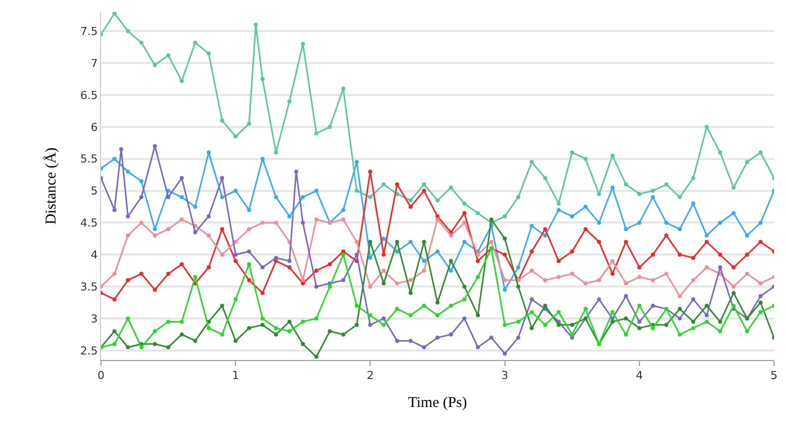  What do you see at coordinates (94, 127) in the screenshot?
I see `y-tick-label: 6` at bounding box center [94, 127].